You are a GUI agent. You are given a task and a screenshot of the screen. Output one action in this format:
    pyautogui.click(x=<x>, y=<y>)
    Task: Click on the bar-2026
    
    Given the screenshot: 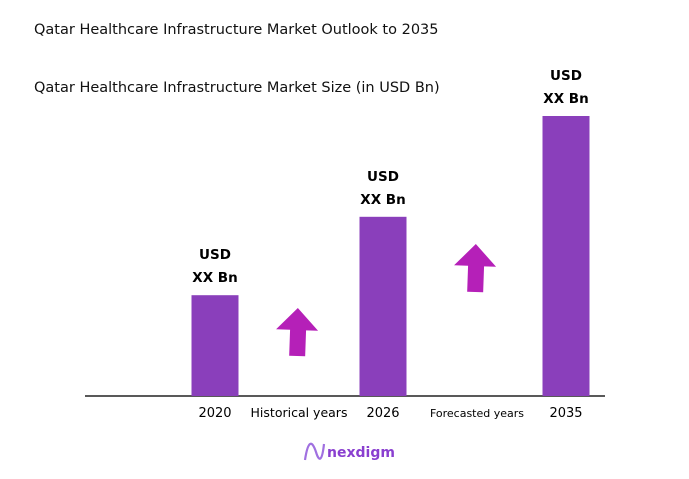 What is the action you would take?
    pyautogui.click(x=383, y=306)
    